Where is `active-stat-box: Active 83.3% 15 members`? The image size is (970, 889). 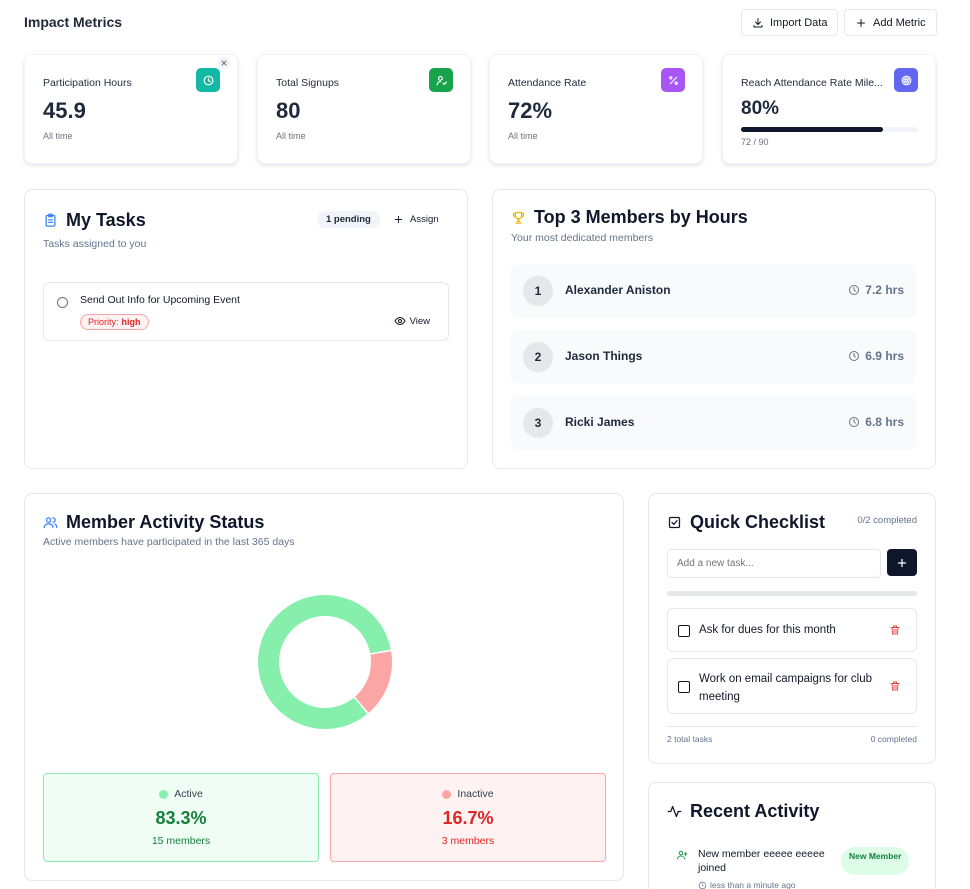 active-stat-box: Active 83.3% 15 members is located at coordinates (181, 817).